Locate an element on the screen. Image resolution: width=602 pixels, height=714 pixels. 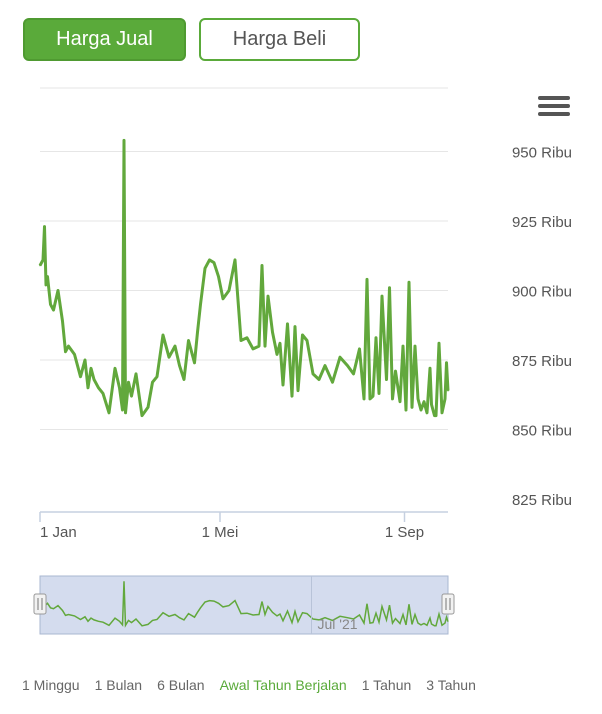
hamburger-menu-icon is located at coordinates (554, 107).